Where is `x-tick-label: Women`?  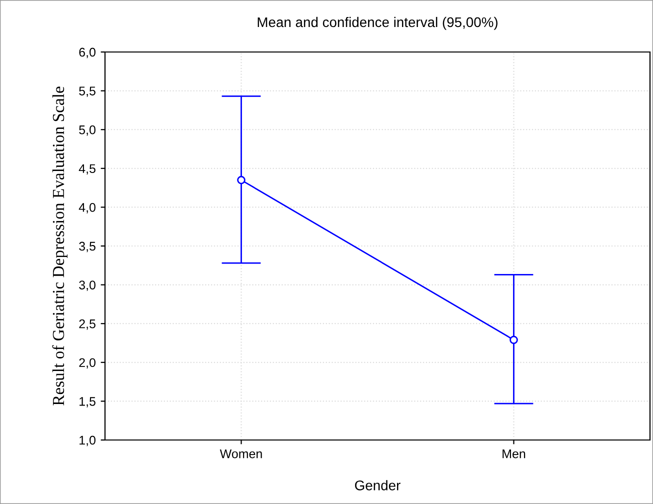 x-tick-label: Women is located at coordinates (241, 453).